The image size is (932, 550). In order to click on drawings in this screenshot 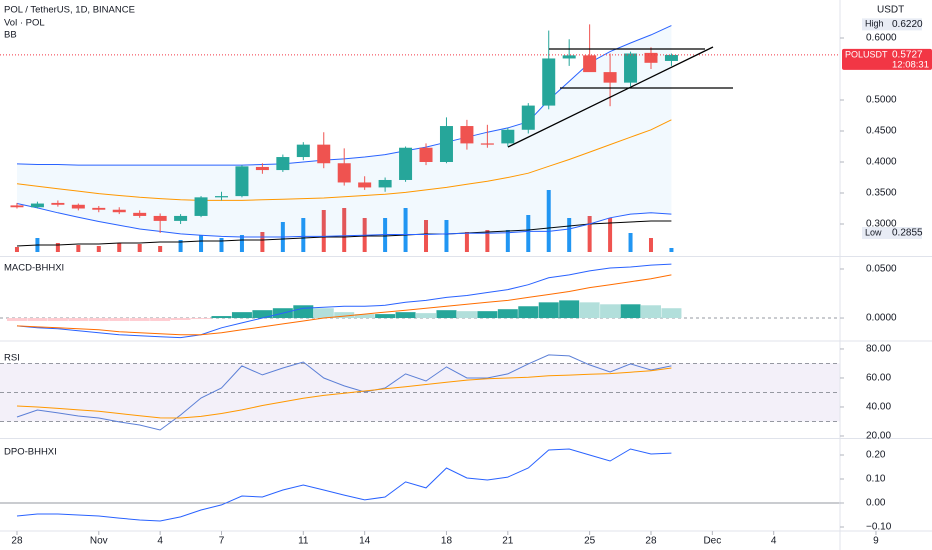, I will do `click(620, 97)`.